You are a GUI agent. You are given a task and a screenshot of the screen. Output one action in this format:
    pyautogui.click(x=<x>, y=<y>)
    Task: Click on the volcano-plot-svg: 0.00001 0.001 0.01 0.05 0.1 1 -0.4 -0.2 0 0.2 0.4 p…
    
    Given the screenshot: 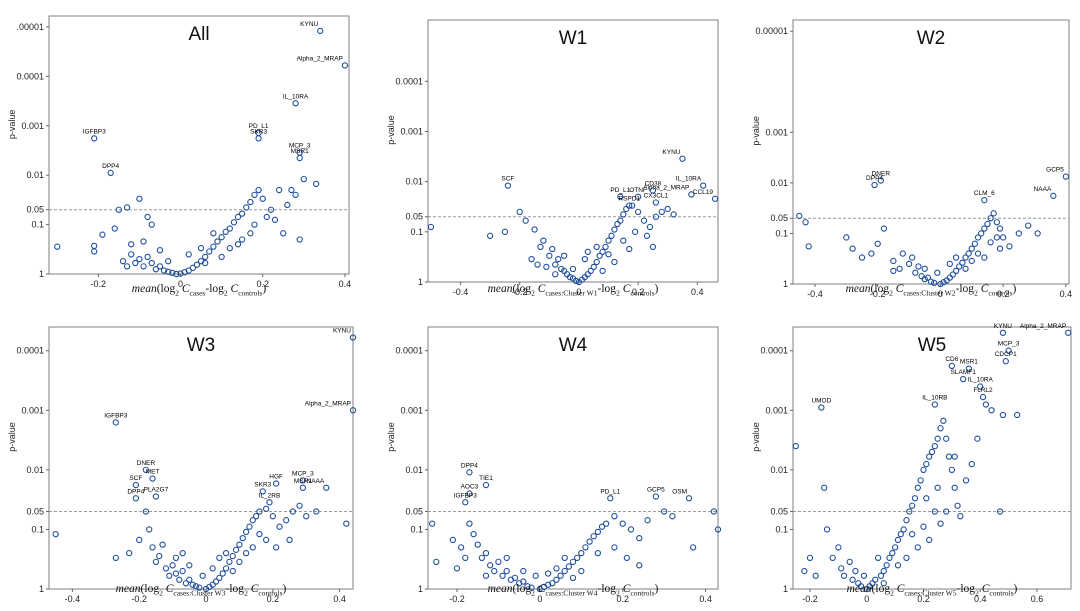 What is the action you would take?
    pyautogui.click(x=911, y=159)
    